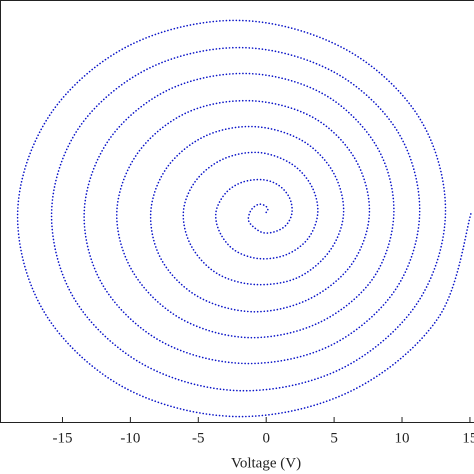 The width and height of the screenshot is (474, 474). I want to click on x-tick-label: 5, so click(334, 438).